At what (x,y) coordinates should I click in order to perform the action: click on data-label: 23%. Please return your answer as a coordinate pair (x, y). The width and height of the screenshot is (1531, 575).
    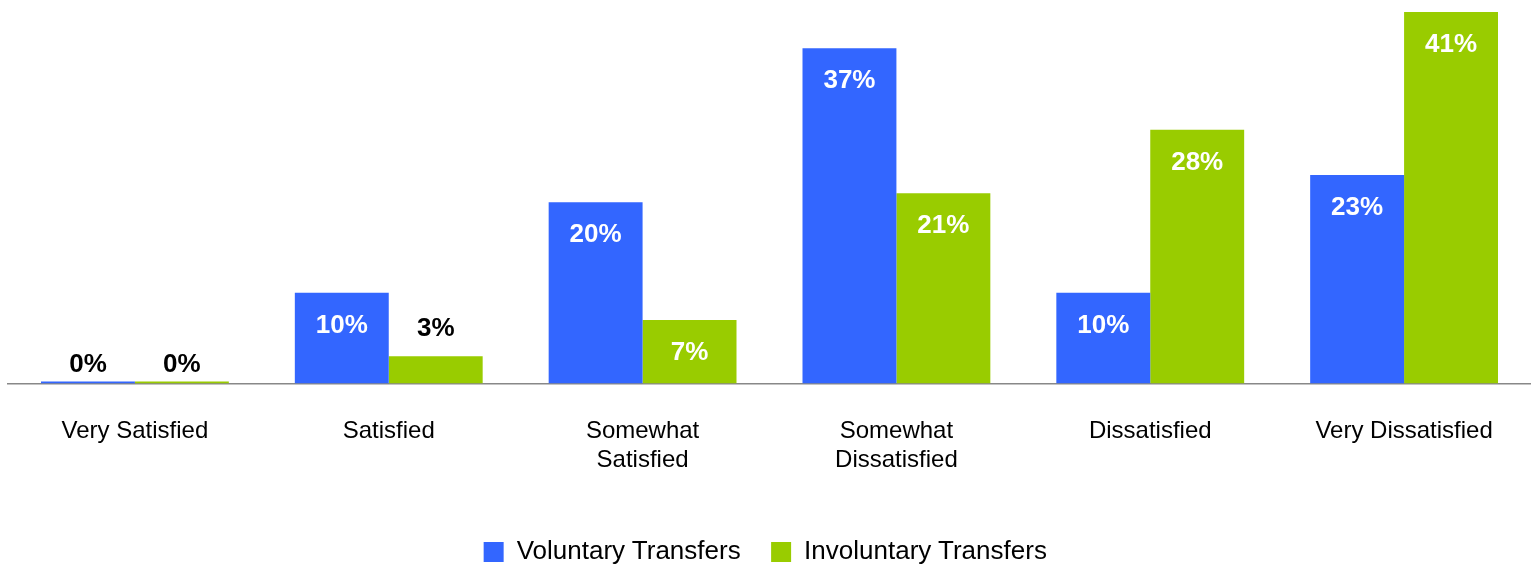
    Looking at the image, I should click on (1357, 206).